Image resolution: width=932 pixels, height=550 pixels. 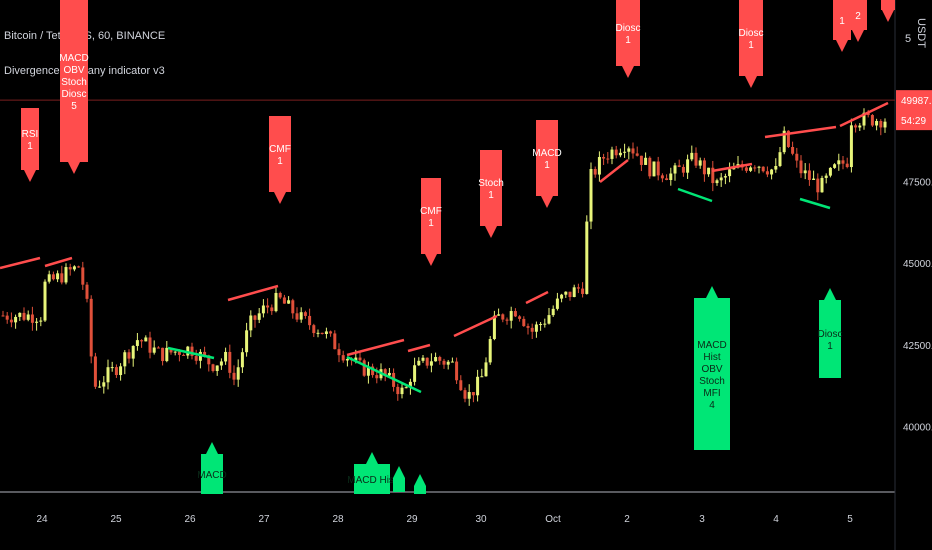 What do you see at coordinates (116, 519) in the screenshot?
I see `time-tick-label: 25` at bounding box center [116, 519].